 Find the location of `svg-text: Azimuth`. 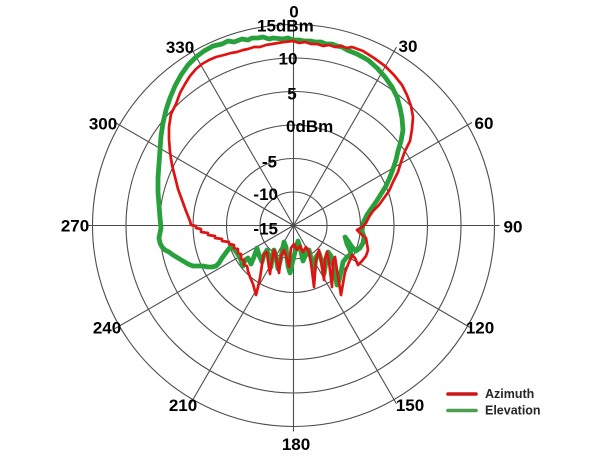

svg-text: Azimuth is located at coordinates (509, 394).